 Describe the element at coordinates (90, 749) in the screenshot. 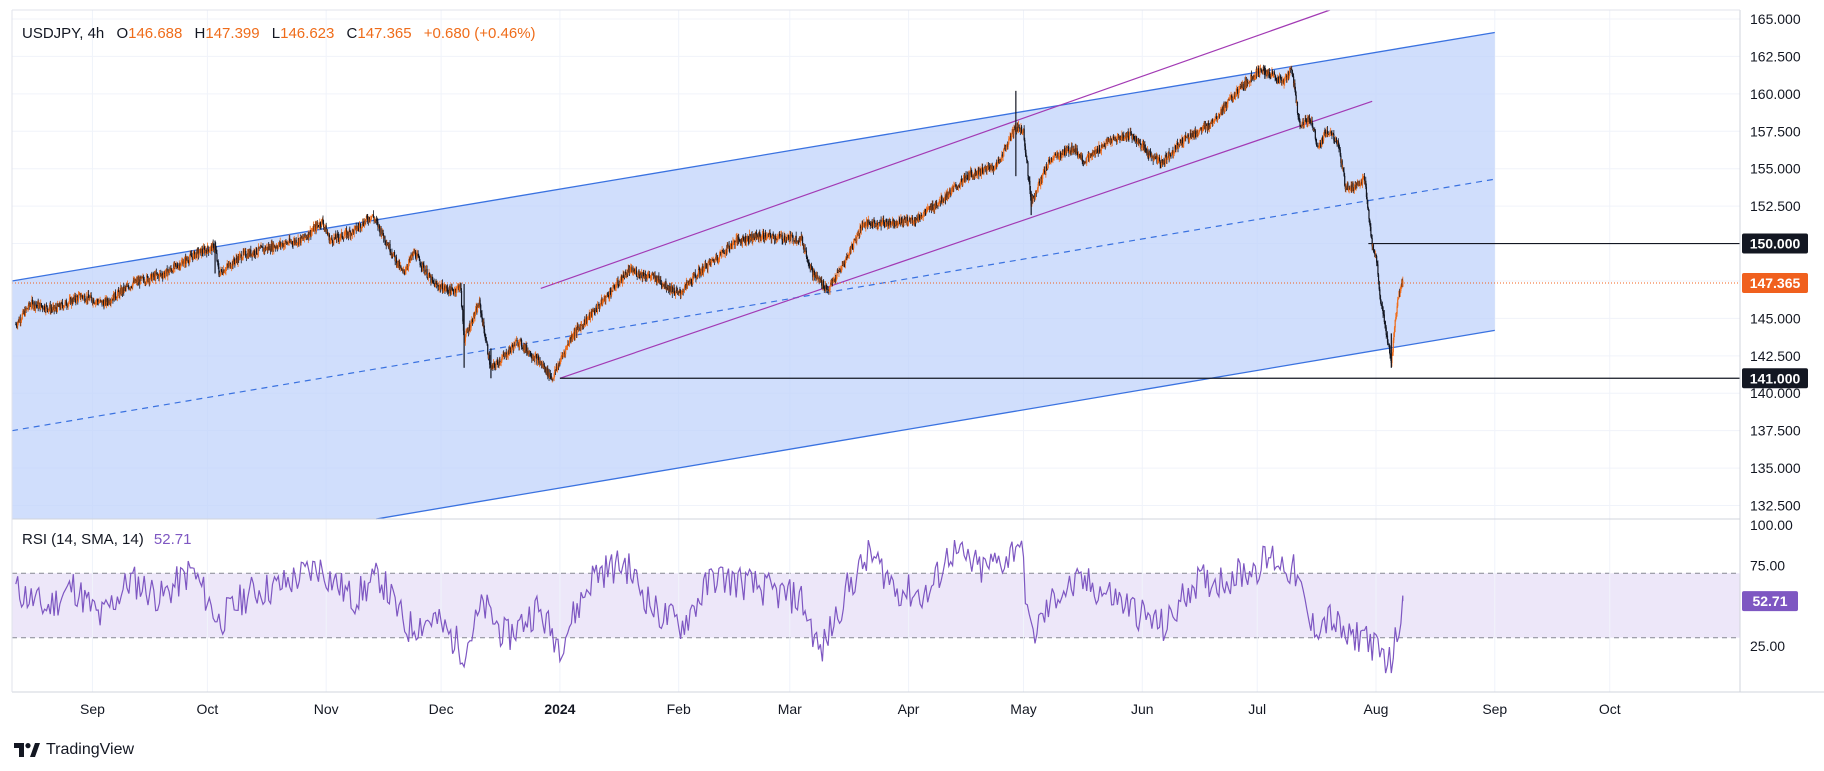

I see `brand-name: TradingView` at that location.